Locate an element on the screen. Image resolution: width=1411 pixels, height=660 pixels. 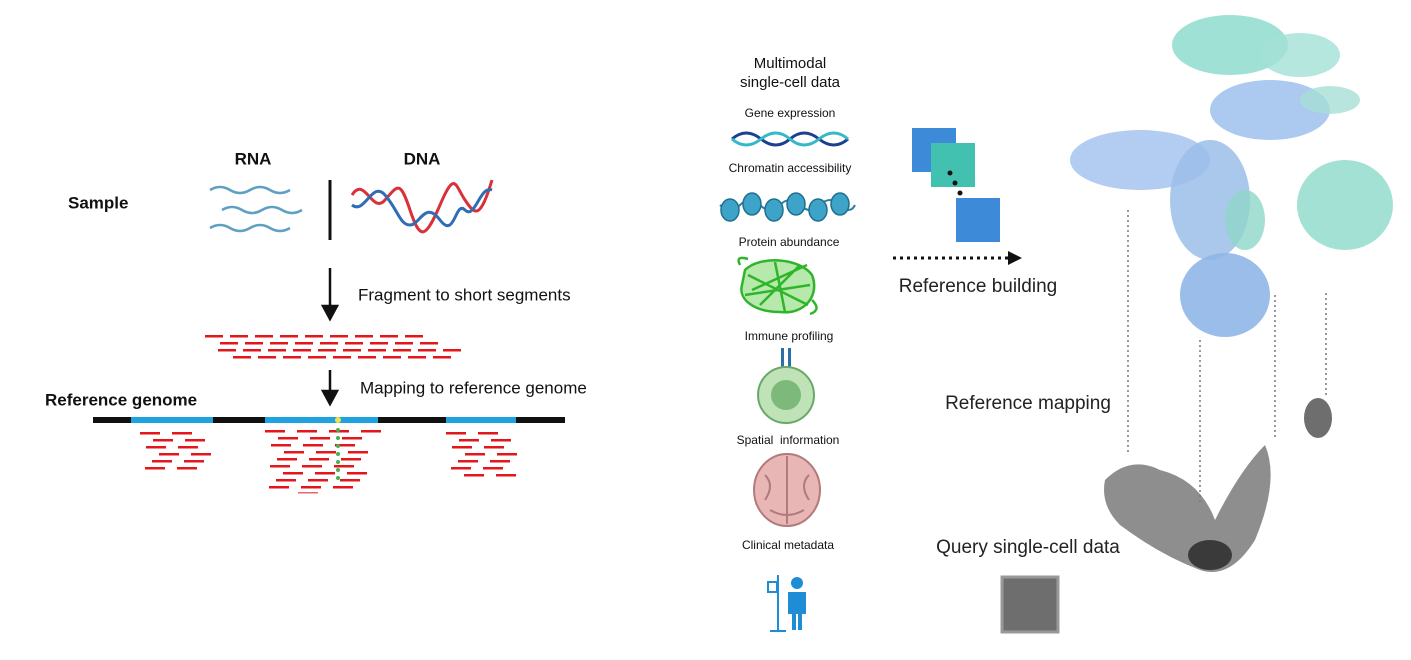
umap-query is located at coordinates (1218, 485).